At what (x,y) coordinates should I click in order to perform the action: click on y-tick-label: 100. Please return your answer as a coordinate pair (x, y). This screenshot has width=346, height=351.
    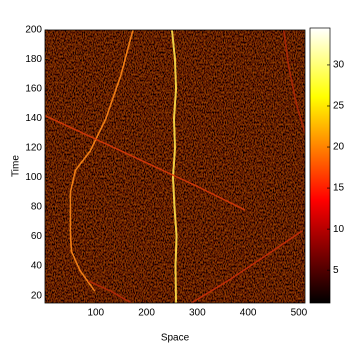
    Looking at the image, I should click on (33, 177).